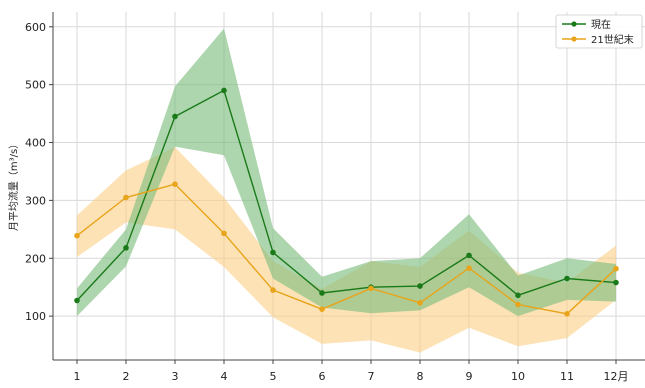 Image resolution: width=645 pixels, height=388 pixels. Describe the element at coordinates (273, 376) in the screenshot. I see `x-tick-label: 5` at that location.